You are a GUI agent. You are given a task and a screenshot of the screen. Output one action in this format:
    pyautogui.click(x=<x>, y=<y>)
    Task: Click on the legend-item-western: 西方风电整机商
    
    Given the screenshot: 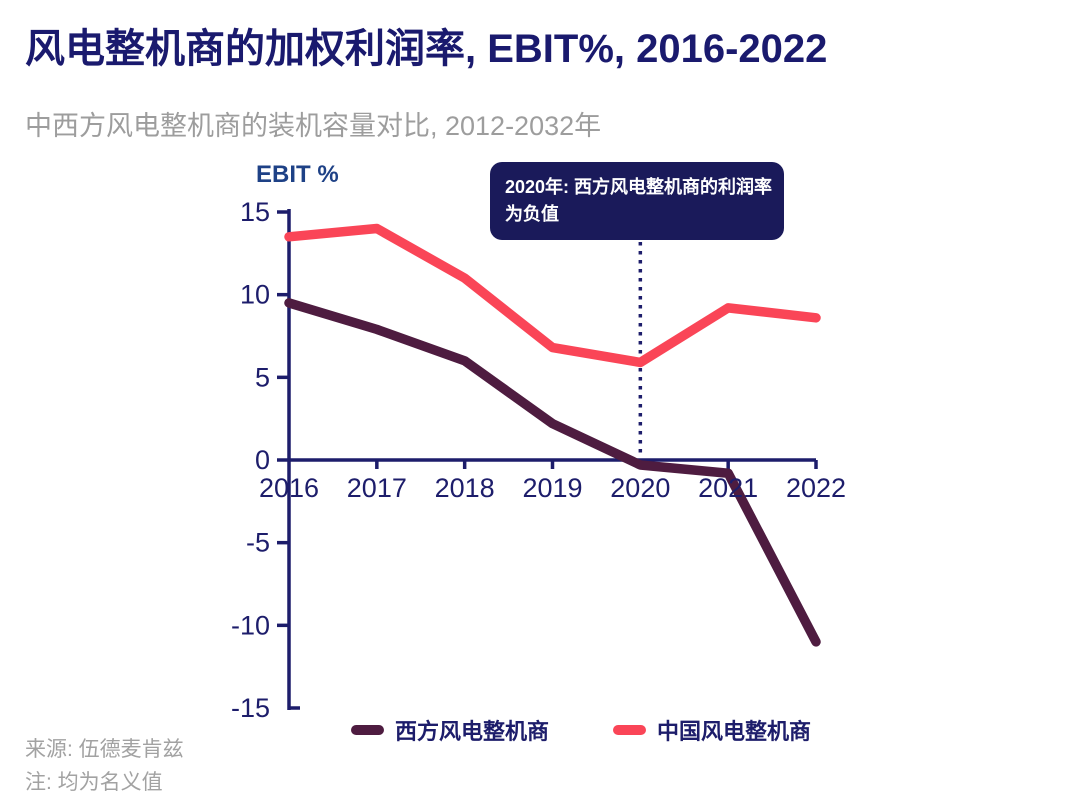 What is the action you would take?
    pyautogui.click(x=450, y=730)
    